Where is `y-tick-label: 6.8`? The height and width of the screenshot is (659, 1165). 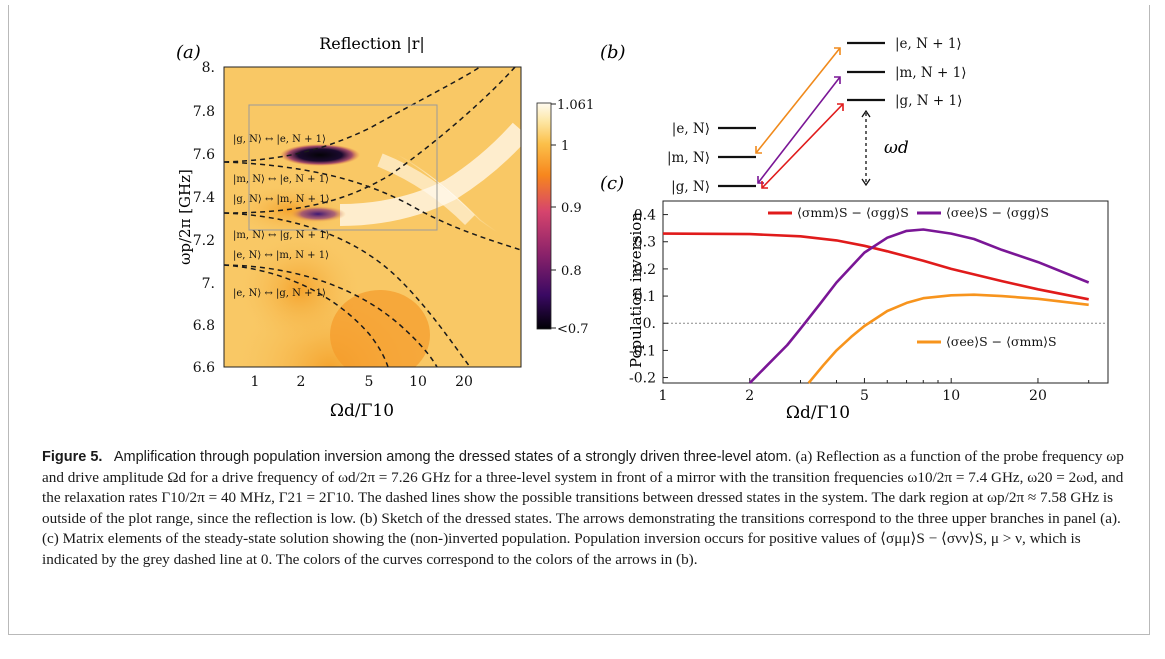
y-tick-label: 6.8 is located at coordinates (204, 326).